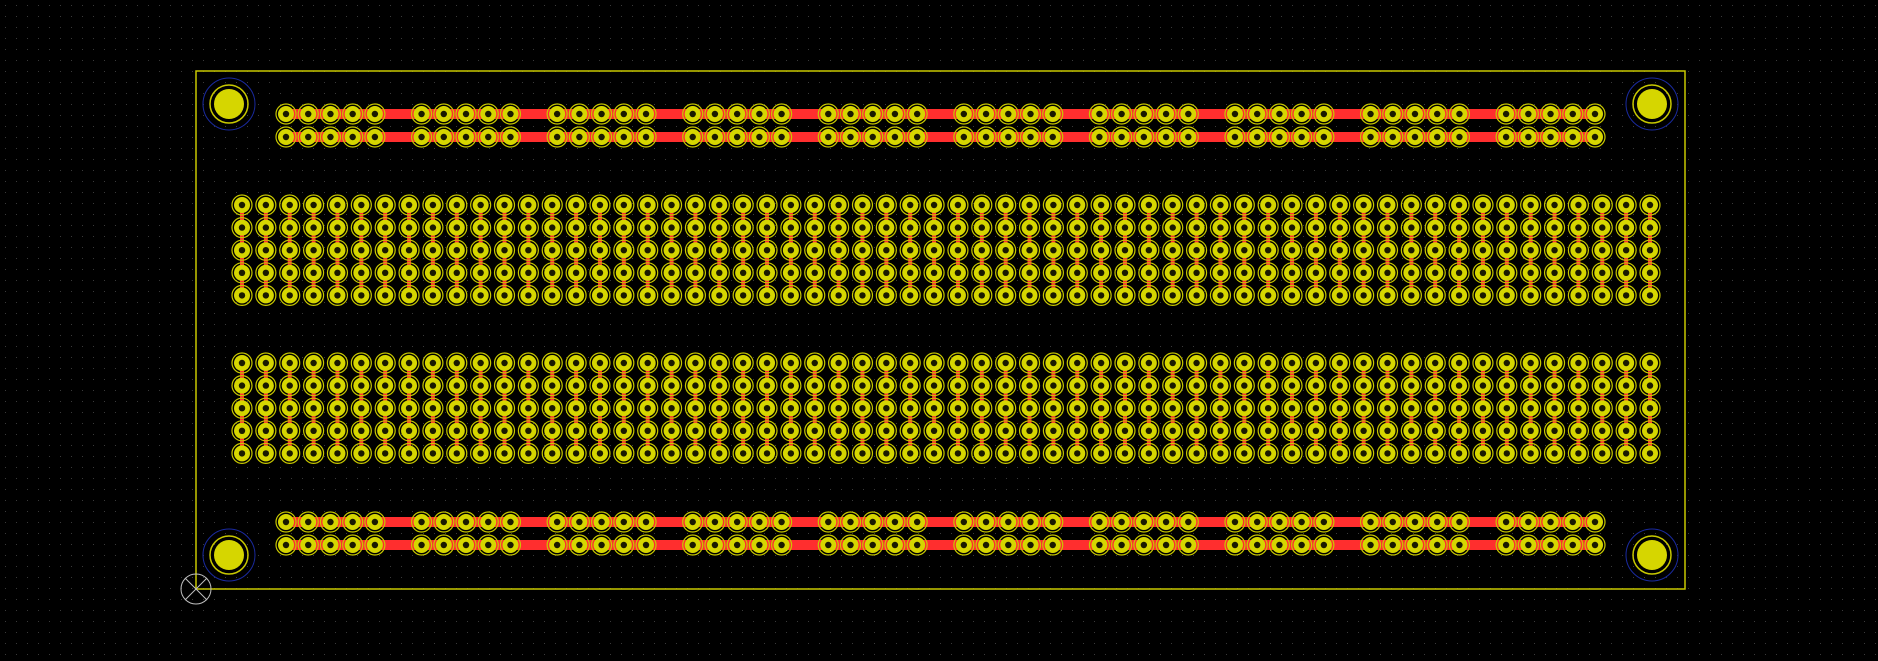 Image resolution: width=1878 pixels, height=661 pixels. Describe the element at coordinates (229, 104) in the screenshot. I see `mounting-hole` at that location.